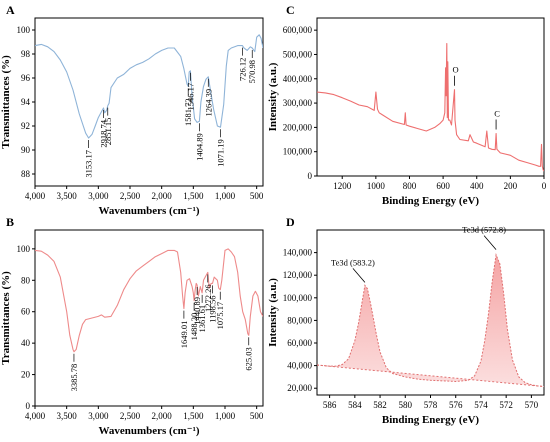 The image size is (550, 442). What do you see at coordinates (355, 405) in the screenshot?
I see `x-tick-label: 584` at bounding box center [355, 405].